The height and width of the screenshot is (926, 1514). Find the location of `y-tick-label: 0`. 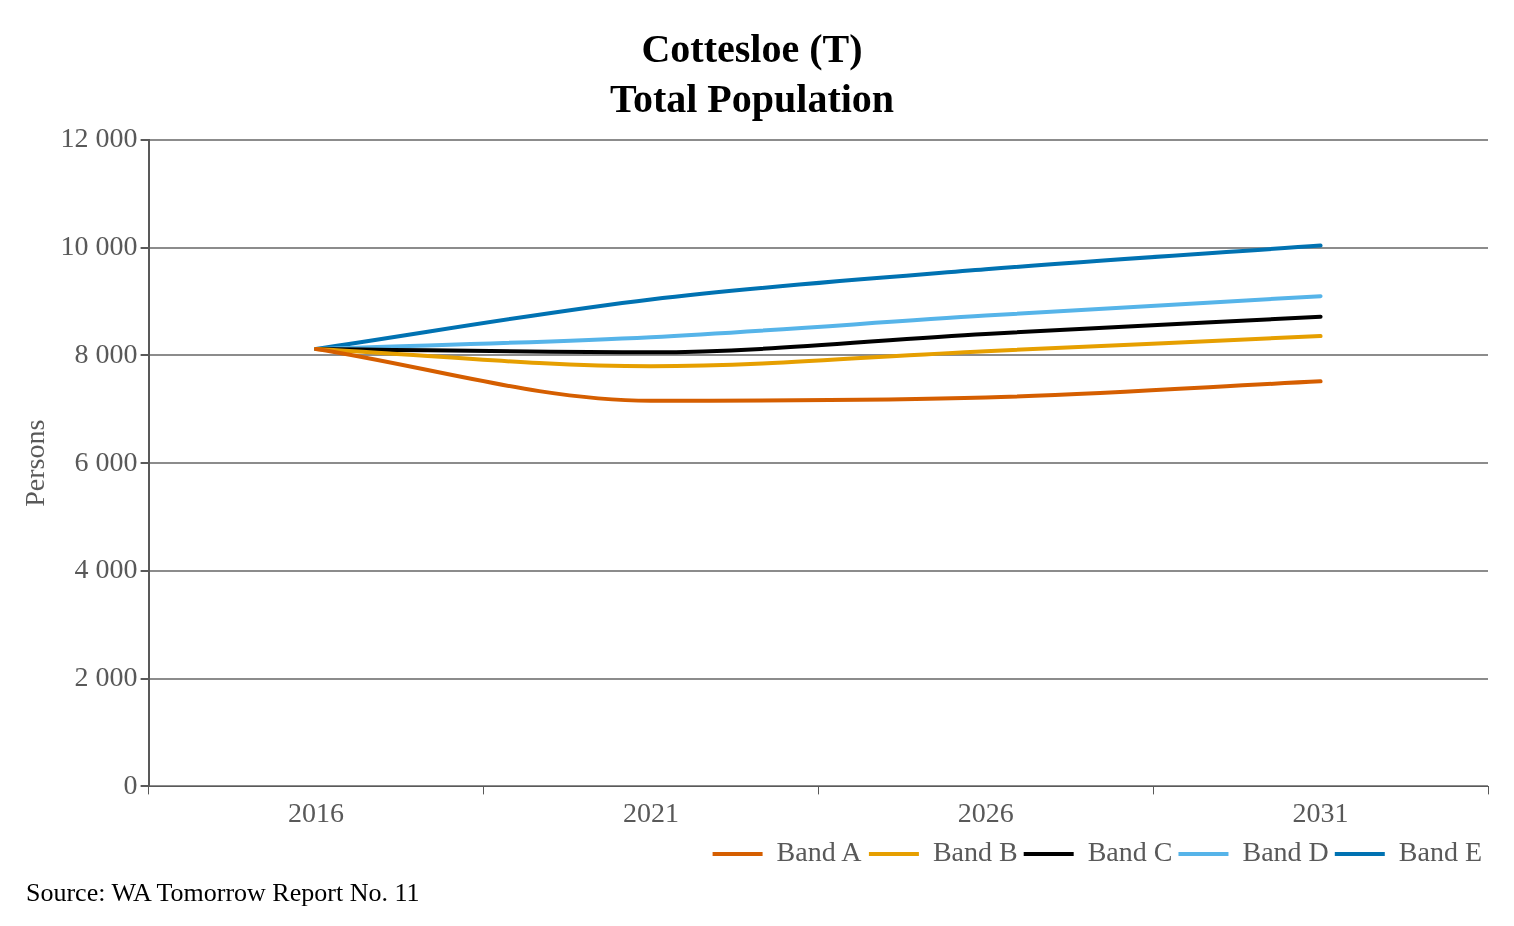

y-tick-label: 0 is located at coordinates (130, 784).